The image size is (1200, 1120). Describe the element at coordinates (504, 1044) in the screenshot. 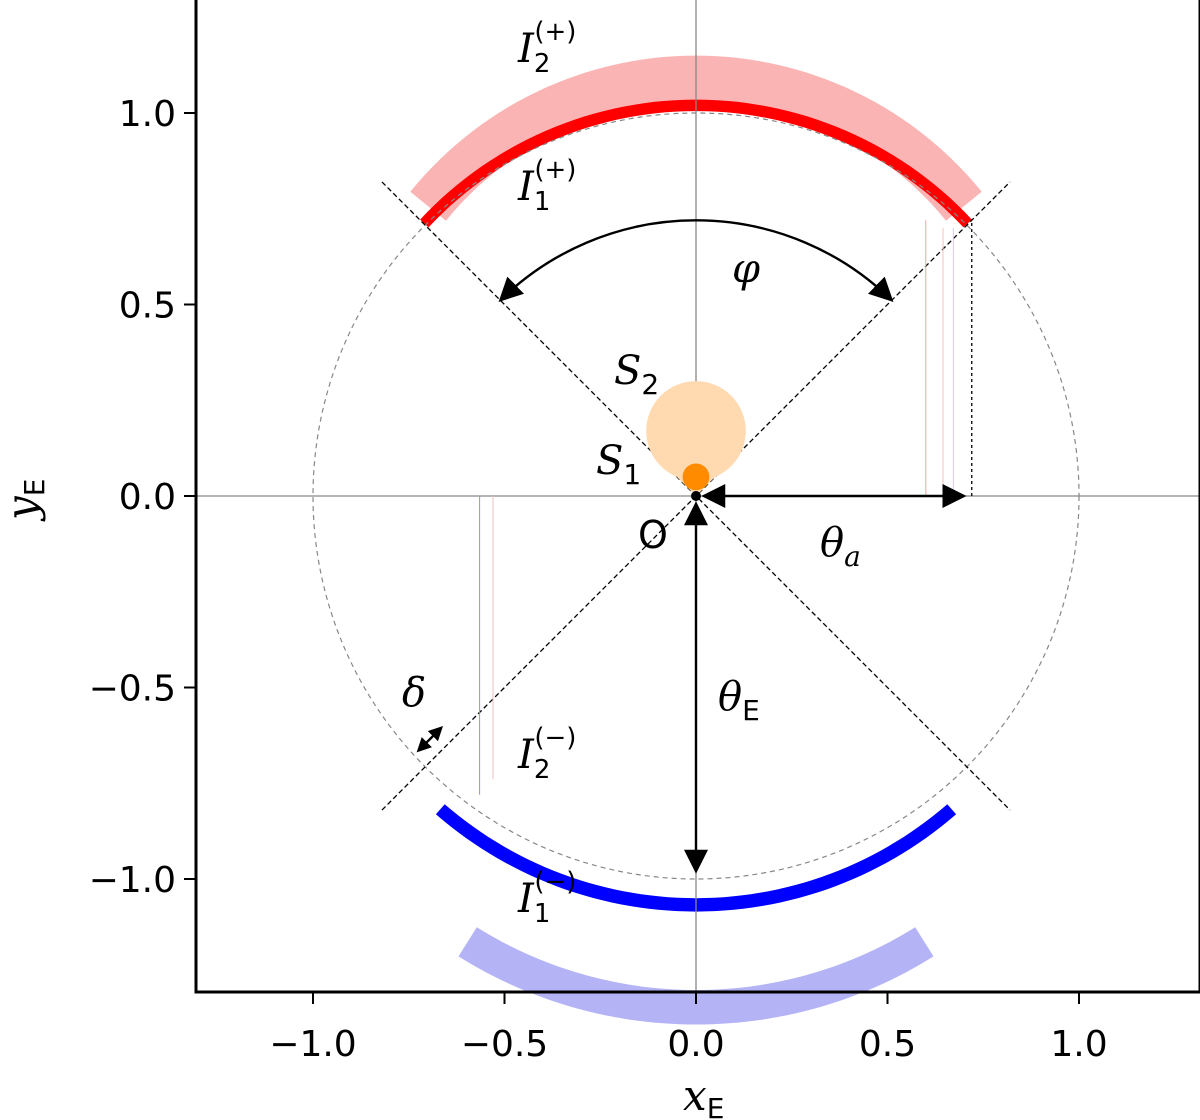

I see `x-tick-label: −0.5` at that location.